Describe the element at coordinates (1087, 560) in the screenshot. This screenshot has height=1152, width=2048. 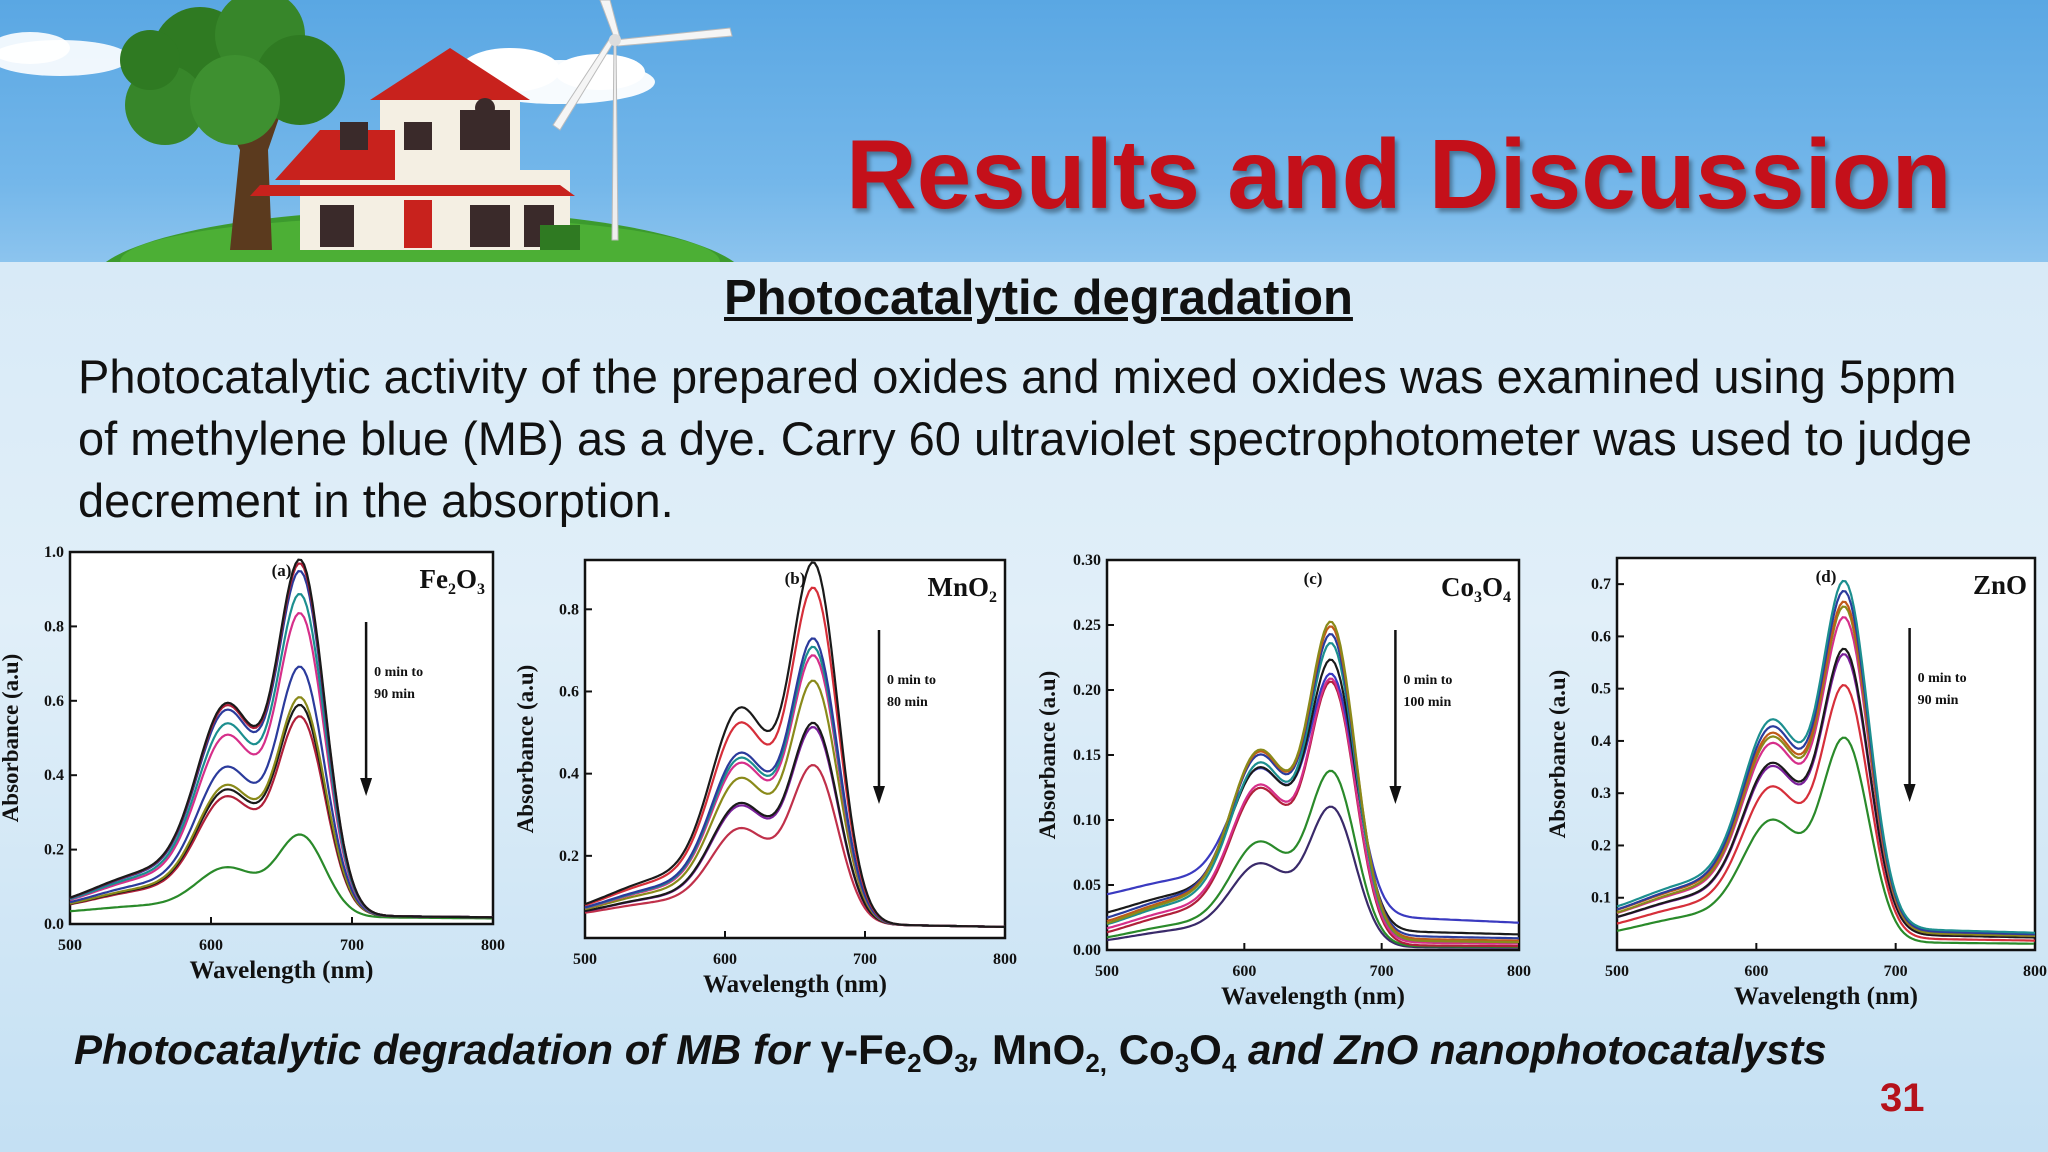
I see `y-tick-label: 0.30` at that location.